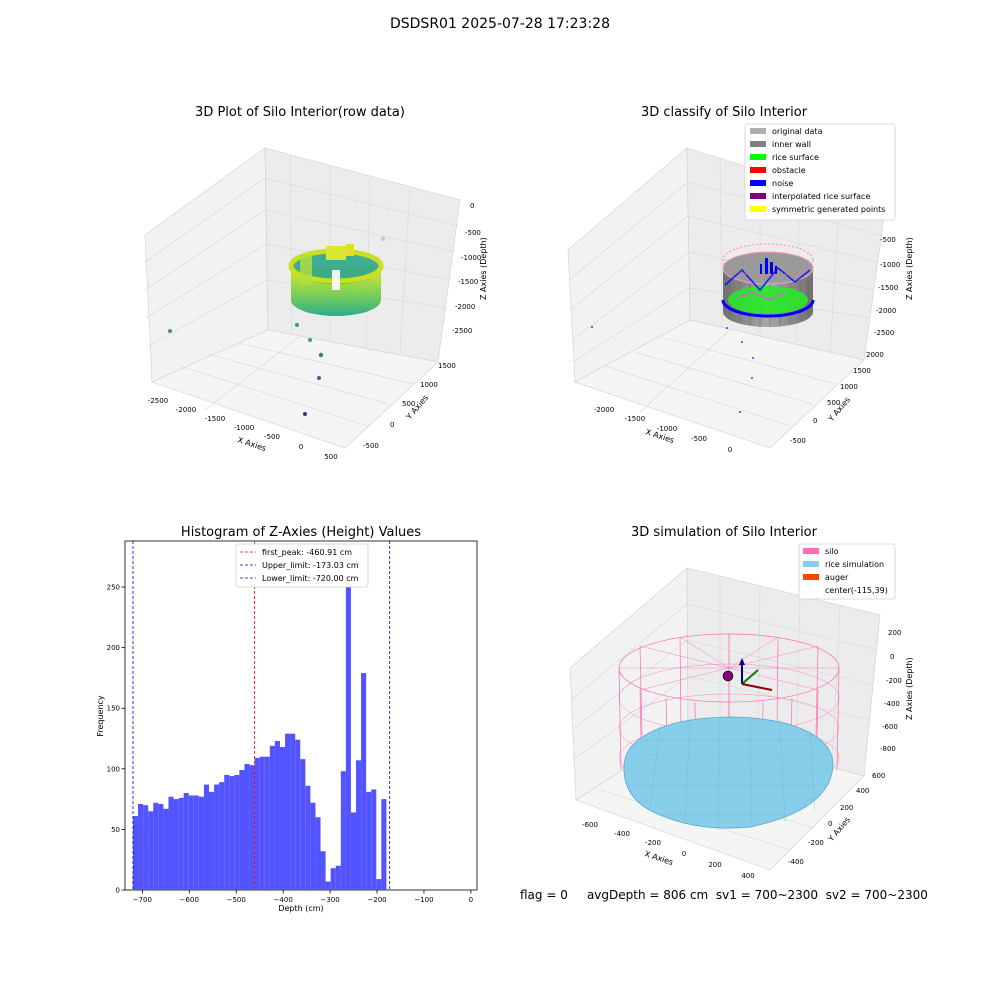 This screenshot has height=1000, width=1000. I want to click on sim-y-tick: 600, so click(878, 776).